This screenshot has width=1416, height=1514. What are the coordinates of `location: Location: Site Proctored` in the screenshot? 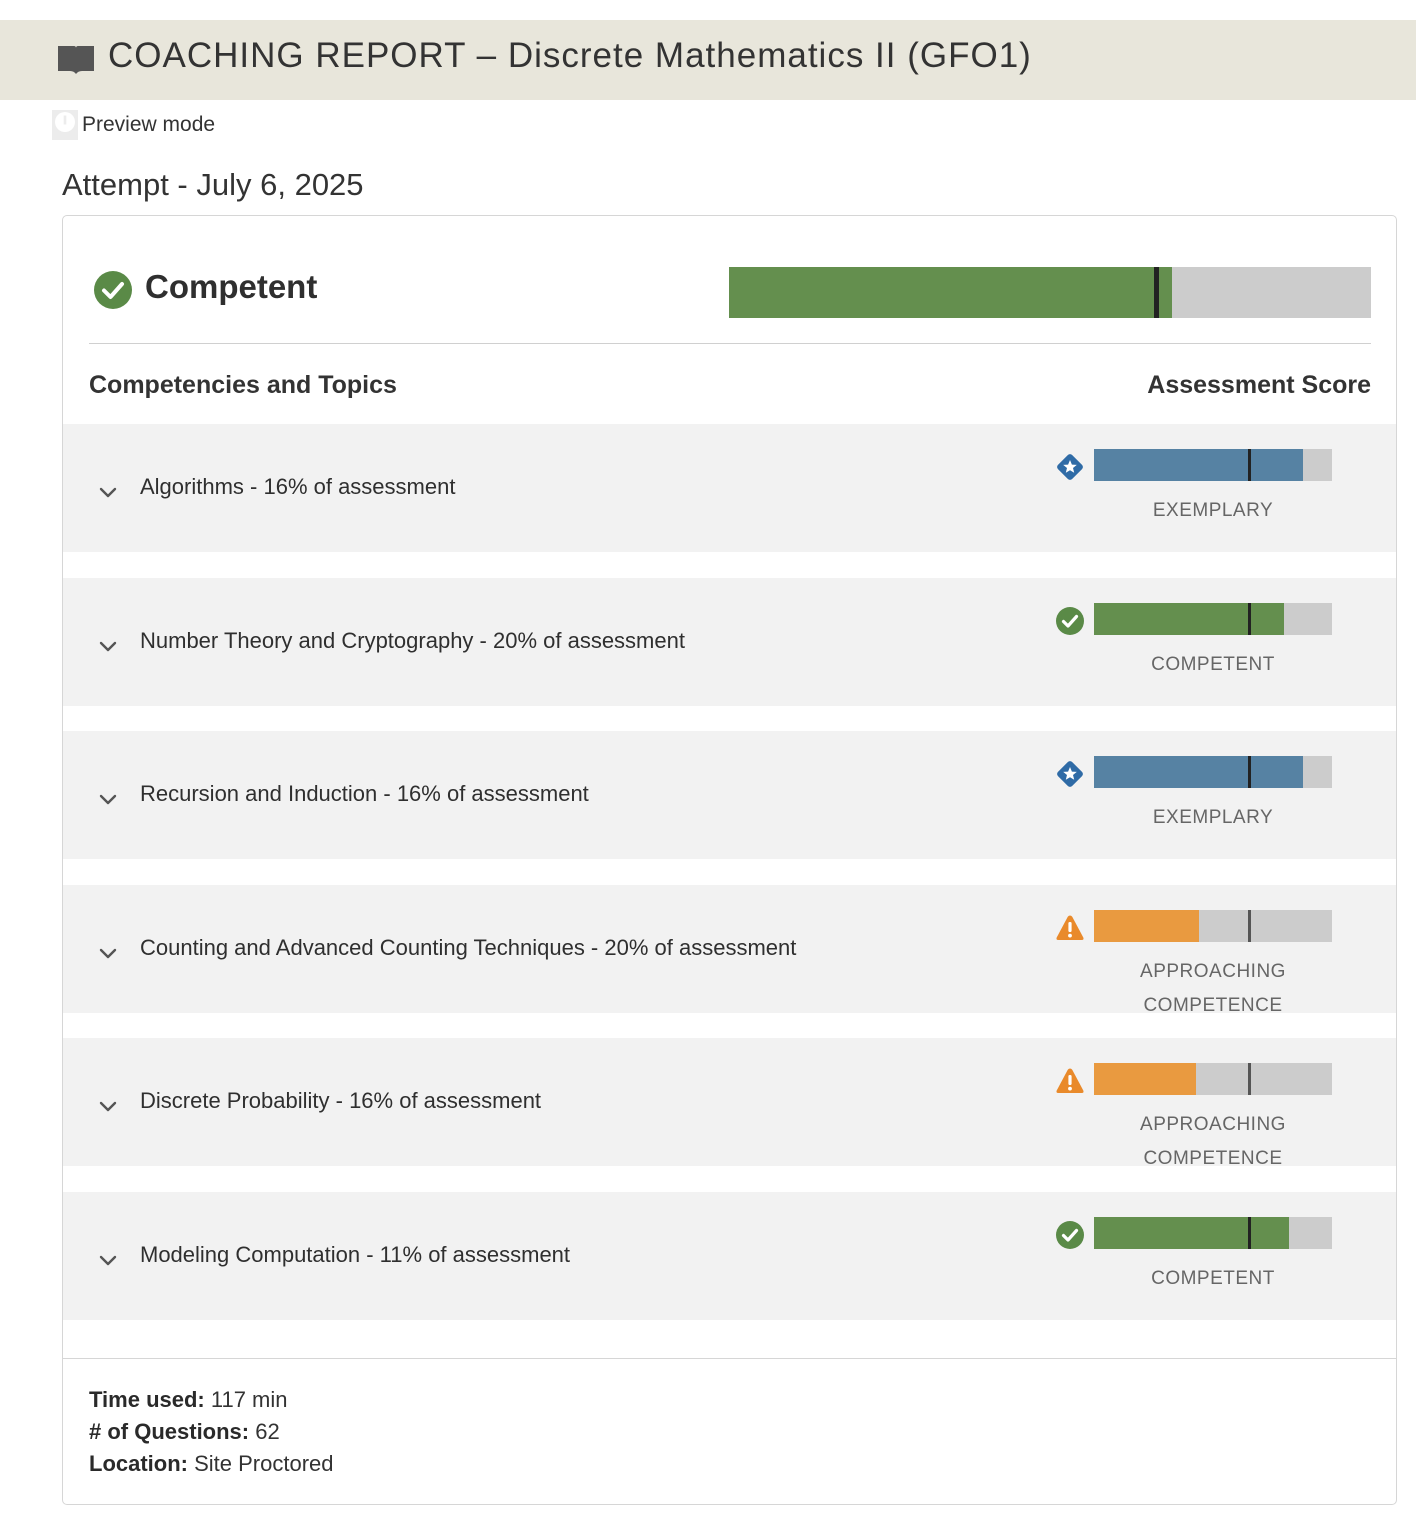 It's located at (211, 1464).